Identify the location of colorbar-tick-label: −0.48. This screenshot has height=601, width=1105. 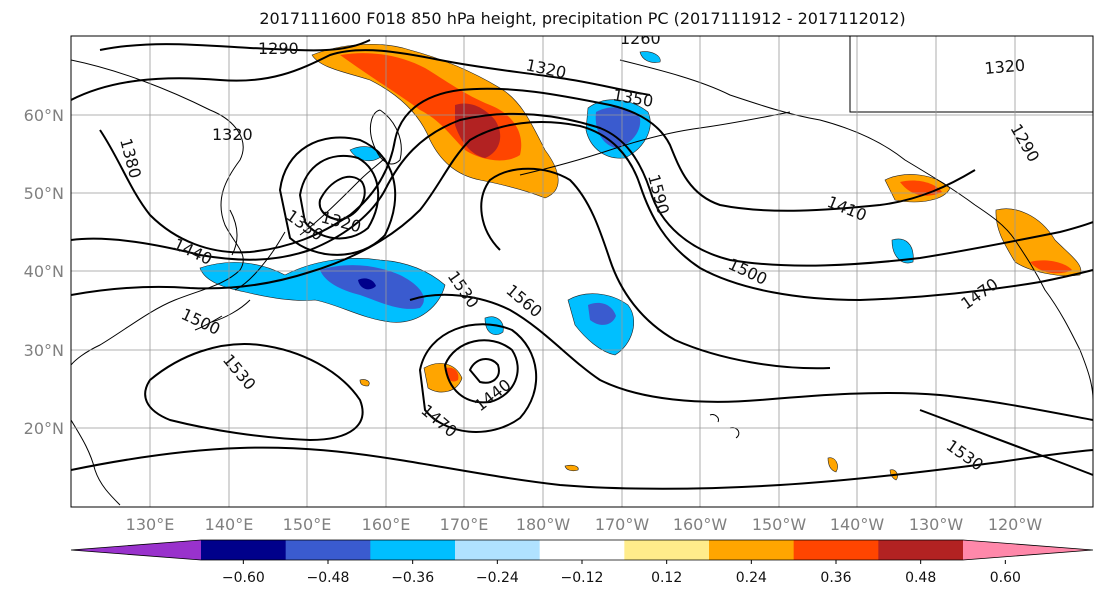
(328, 578).